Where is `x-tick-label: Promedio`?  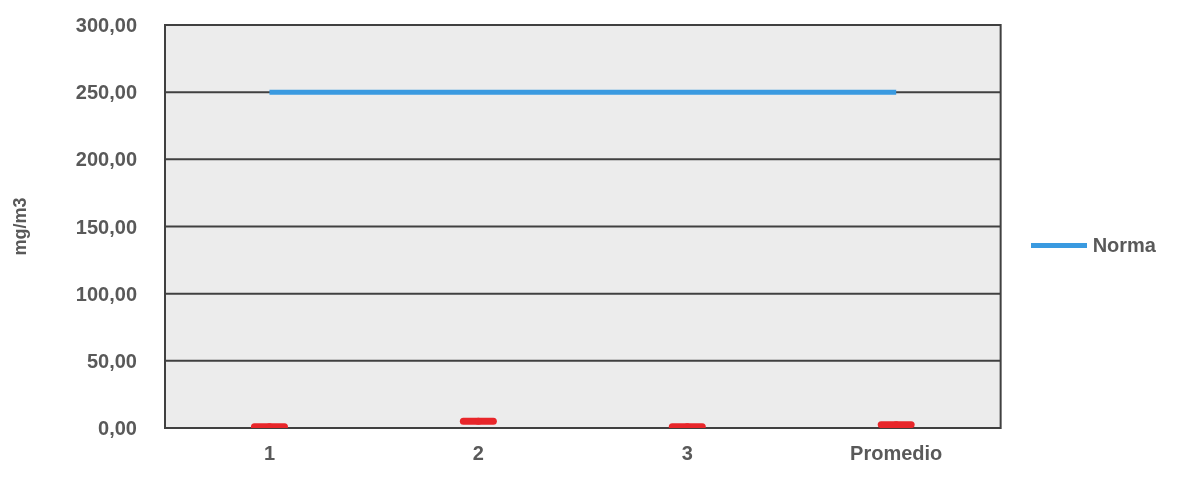 x-tick-label: Promedio is located at coordinates (896, 453).